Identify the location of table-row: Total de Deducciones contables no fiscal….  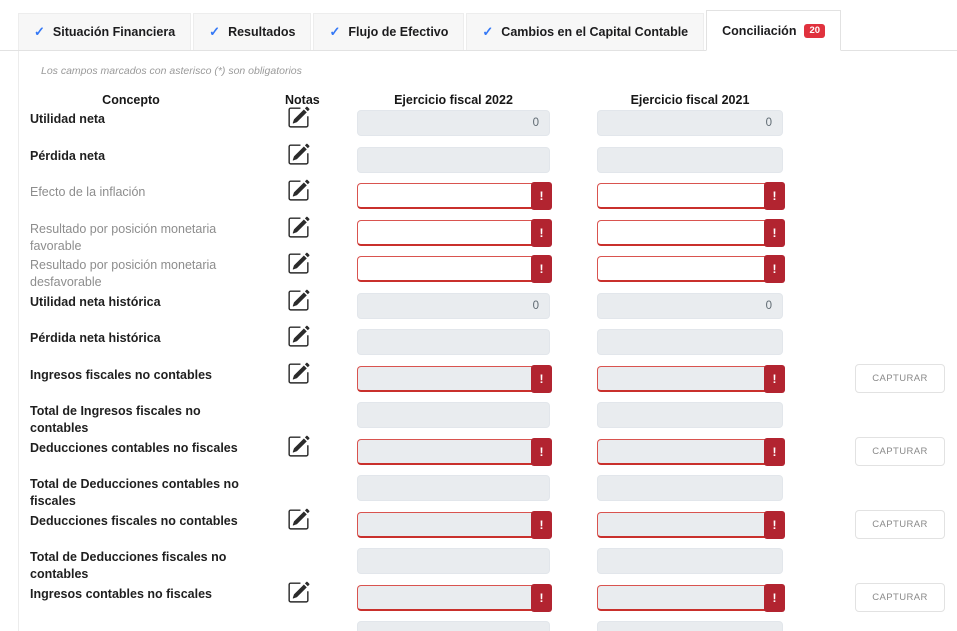
(493, 493).